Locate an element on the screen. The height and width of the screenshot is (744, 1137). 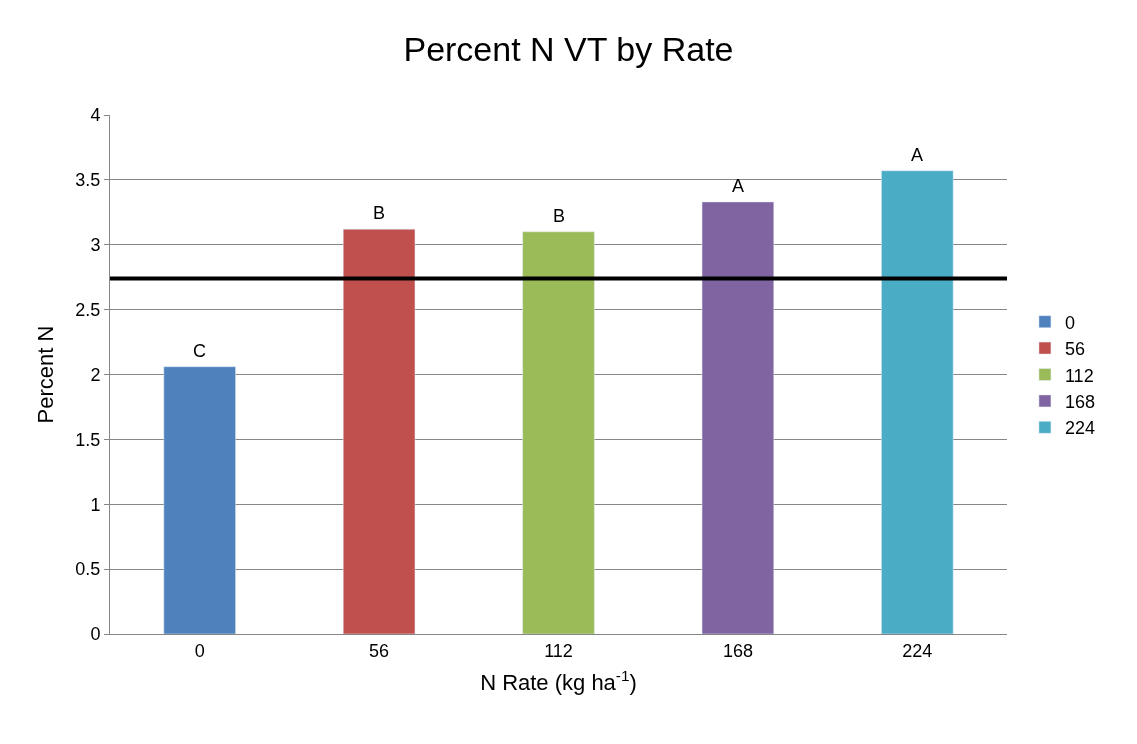
legend-label: 112 is located at coordinates (1079, 375).